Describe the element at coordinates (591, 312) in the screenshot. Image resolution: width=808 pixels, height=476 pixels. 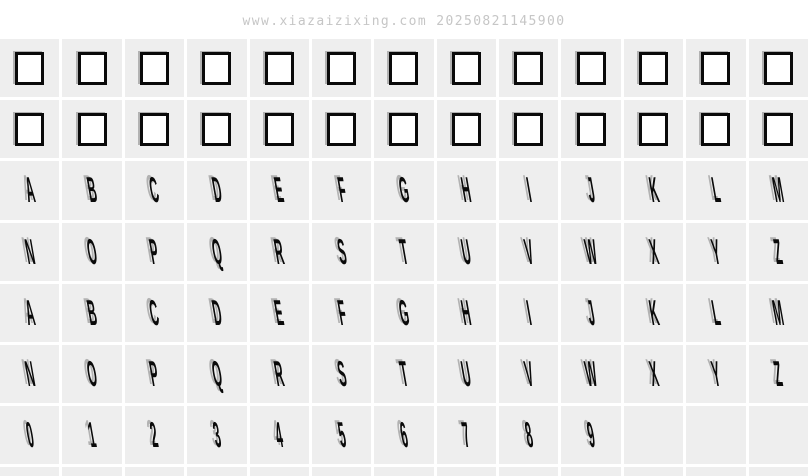
I see `glyph-cell-j: j` at that location.